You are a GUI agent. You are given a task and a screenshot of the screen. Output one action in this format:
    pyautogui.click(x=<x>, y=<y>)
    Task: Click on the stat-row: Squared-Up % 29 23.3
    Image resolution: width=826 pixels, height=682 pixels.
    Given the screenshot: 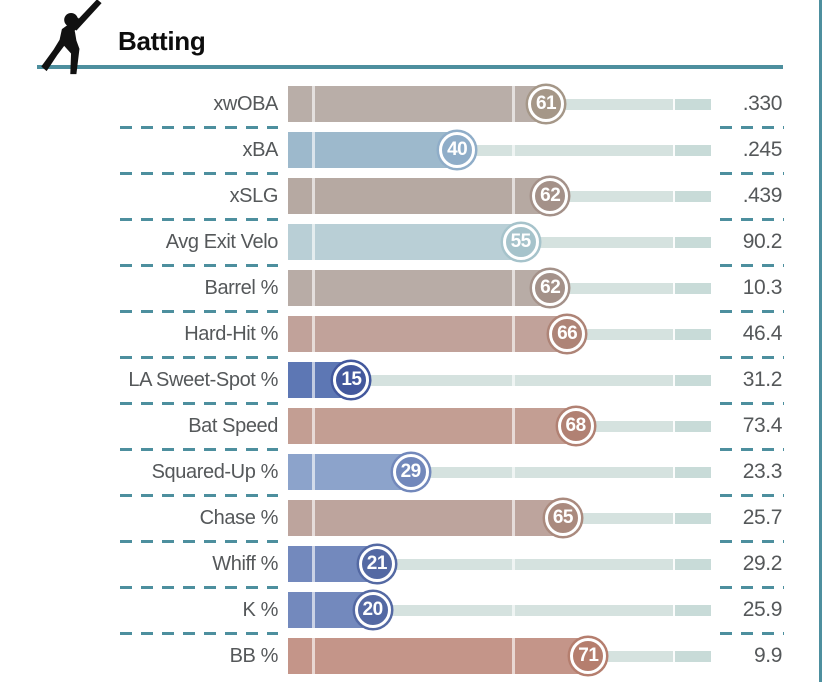 What is the action you would take?
    pyautogui.click(x=413, y=473)
    